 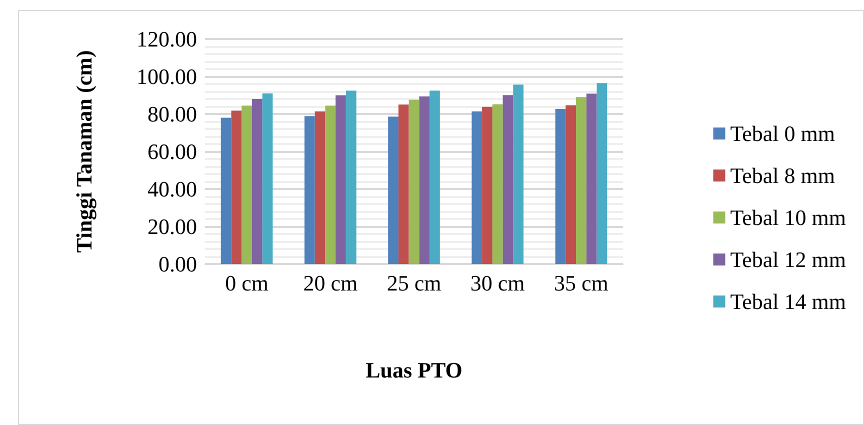 I want to click on y-tick-label: 80.00, so click(x=172, y=114).